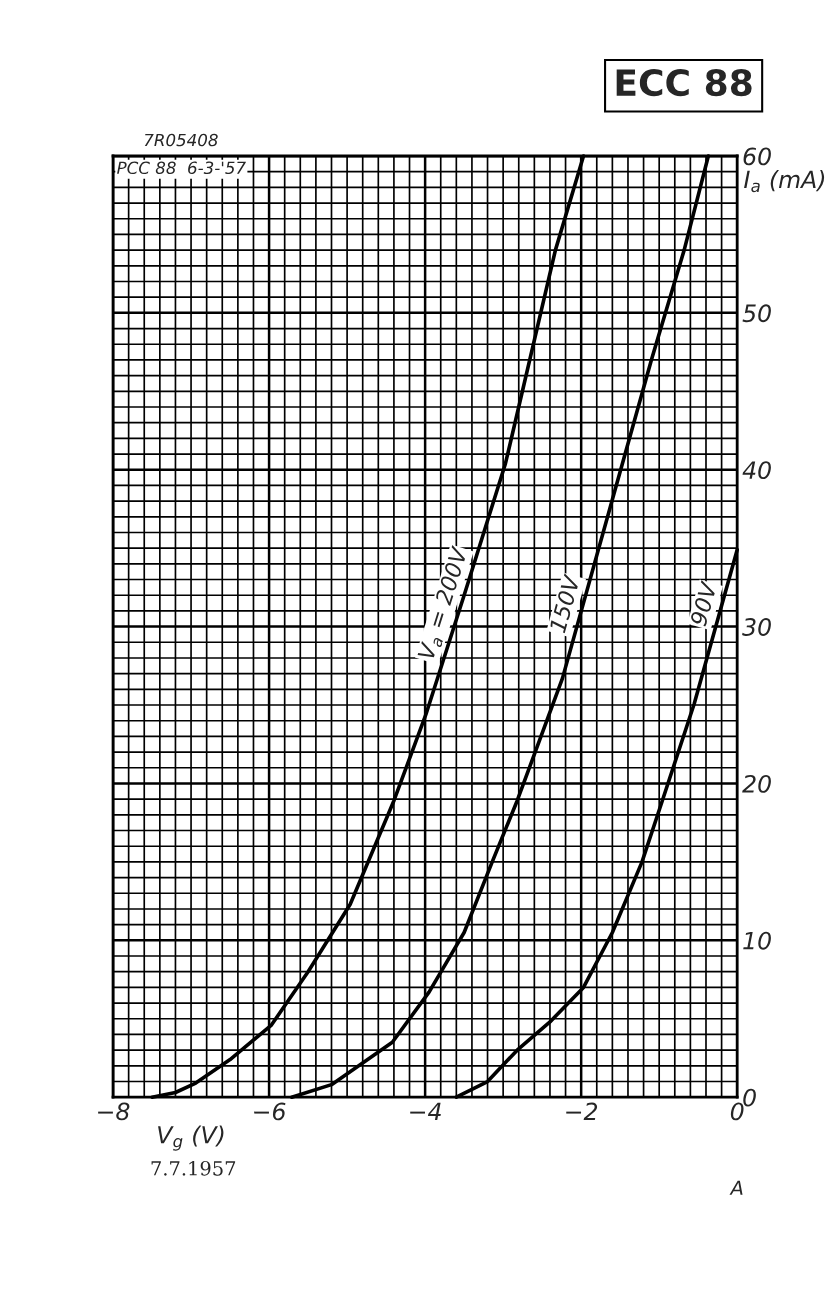  Describe the element at coordinates (193, 1168) in the screenshot. I see `text: 7.7.1957` at that location.